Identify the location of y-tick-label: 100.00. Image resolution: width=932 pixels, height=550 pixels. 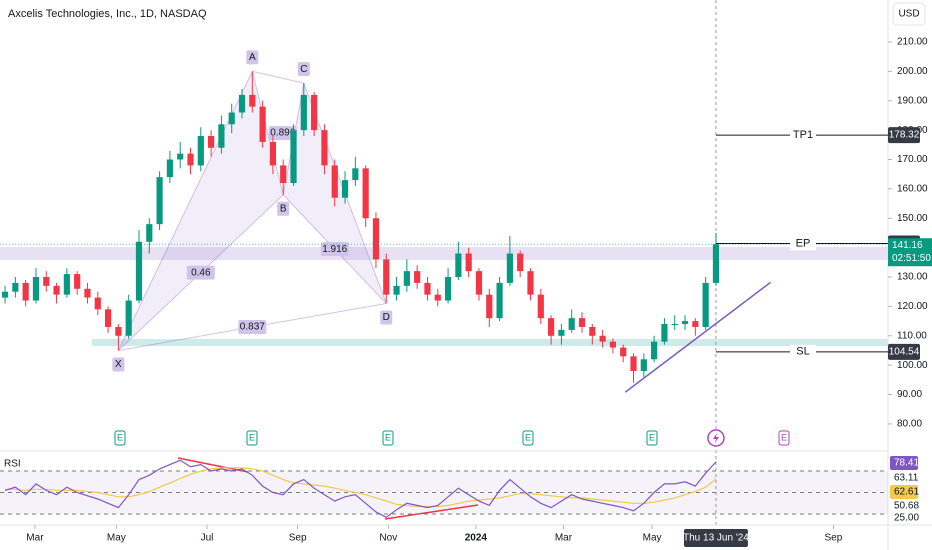
(912, 365).